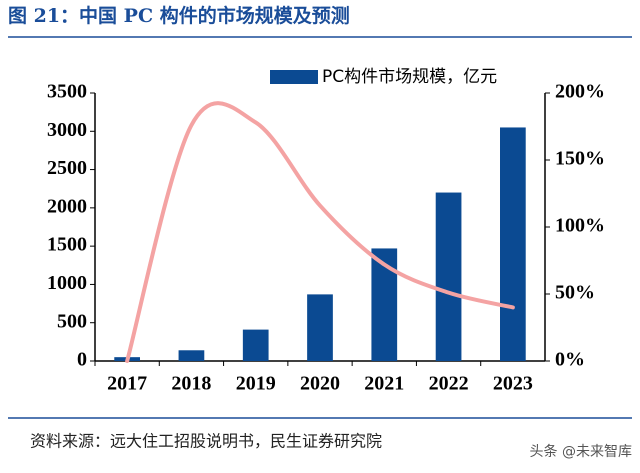  I want to click on y-tick-label: 3000, so click(67, 130).